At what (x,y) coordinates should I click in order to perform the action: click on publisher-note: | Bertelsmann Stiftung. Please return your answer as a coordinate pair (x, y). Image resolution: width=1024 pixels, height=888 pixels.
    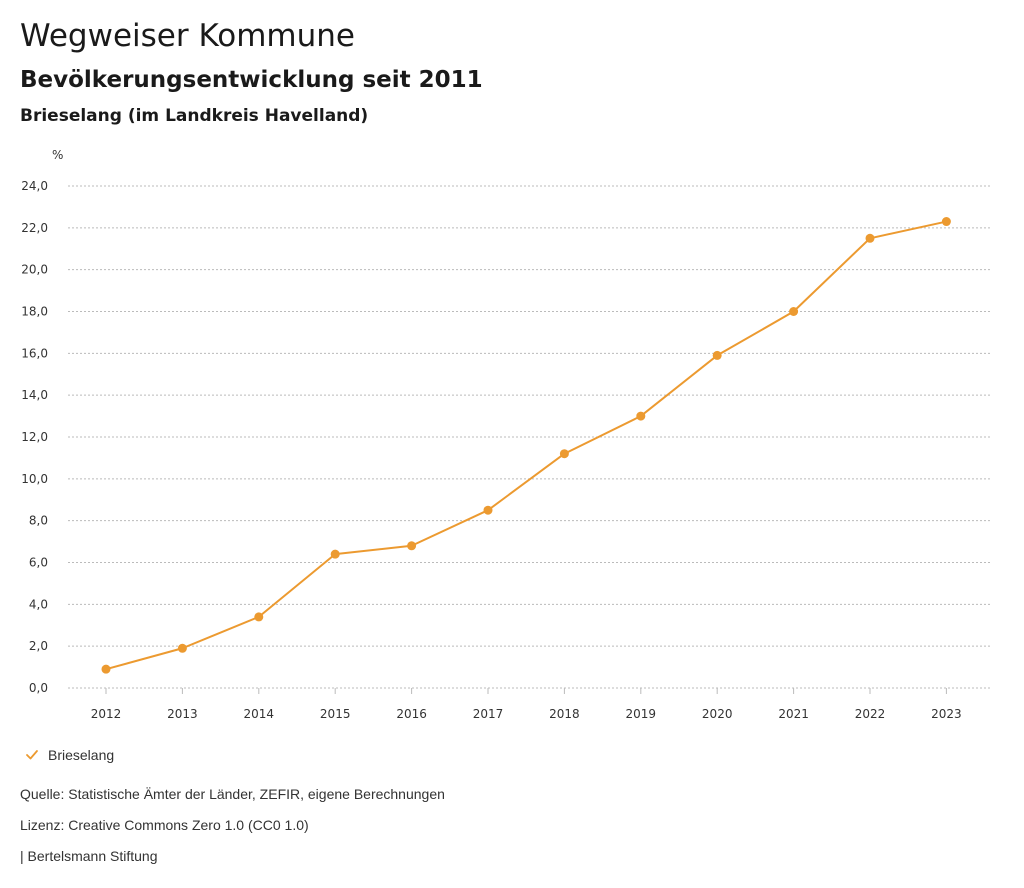
    Looking at the image, I should click on (89, 856).